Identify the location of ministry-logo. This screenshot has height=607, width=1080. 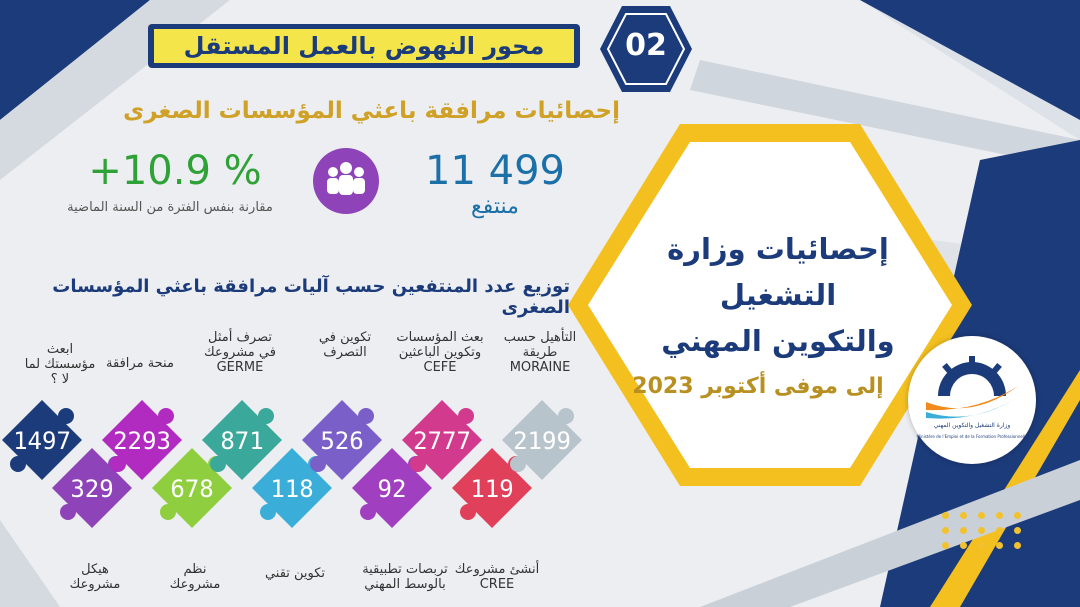
(972, 400).